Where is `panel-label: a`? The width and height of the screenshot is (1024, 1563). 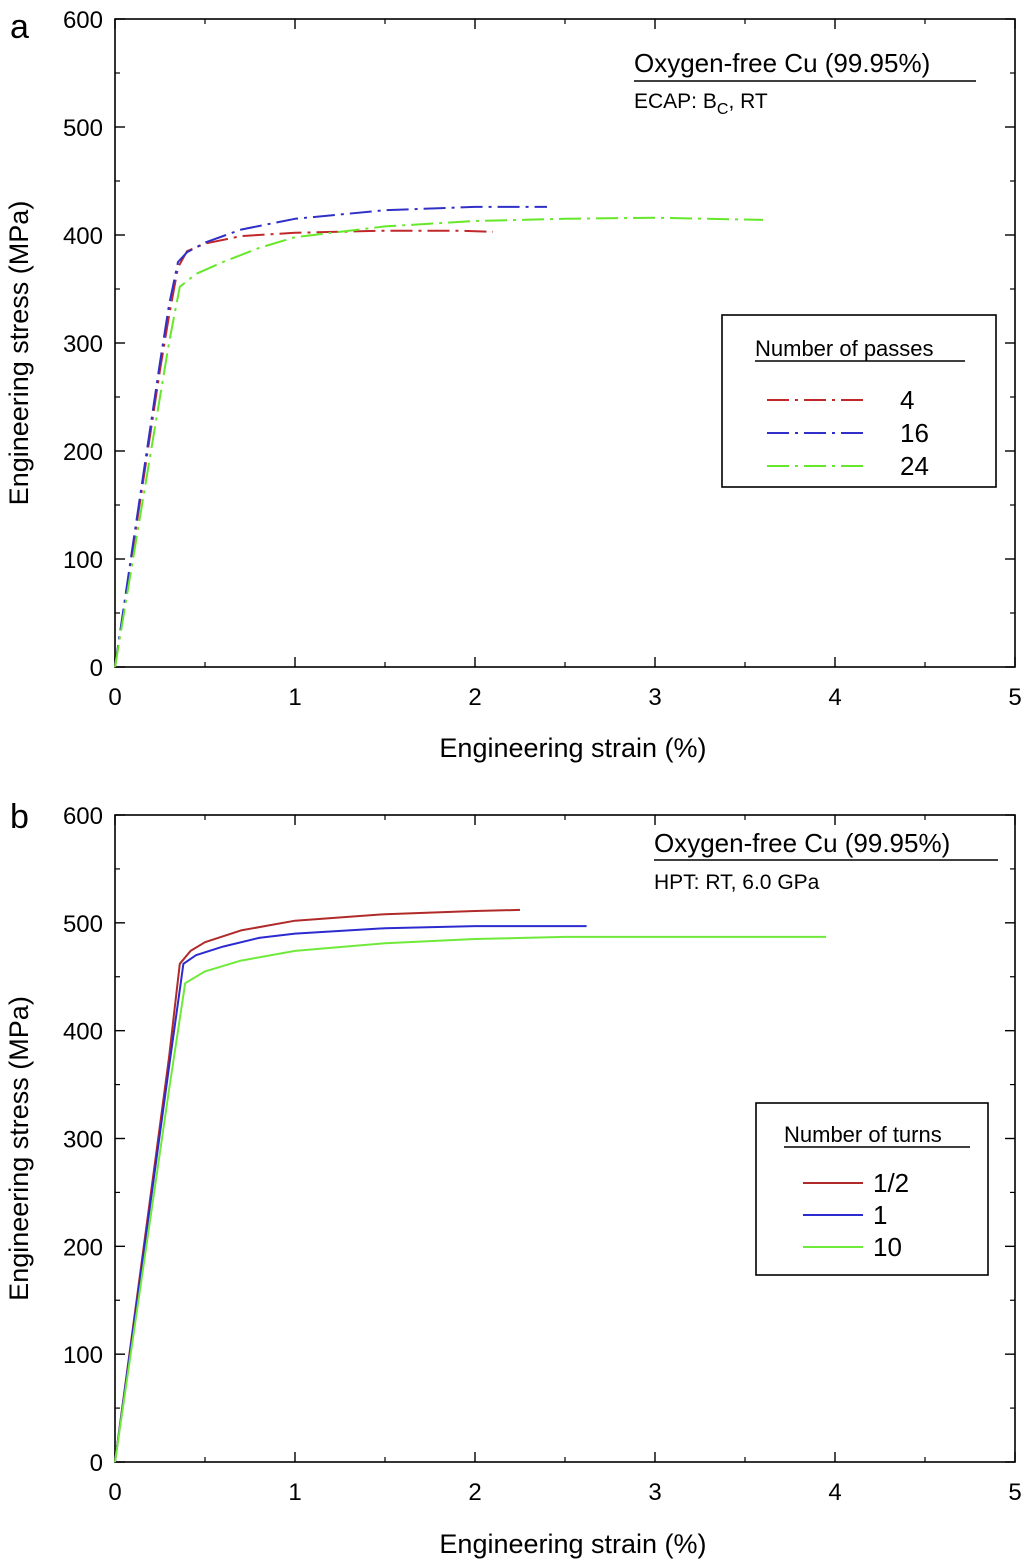 panel-label: a is located at coordinates (19, 27).